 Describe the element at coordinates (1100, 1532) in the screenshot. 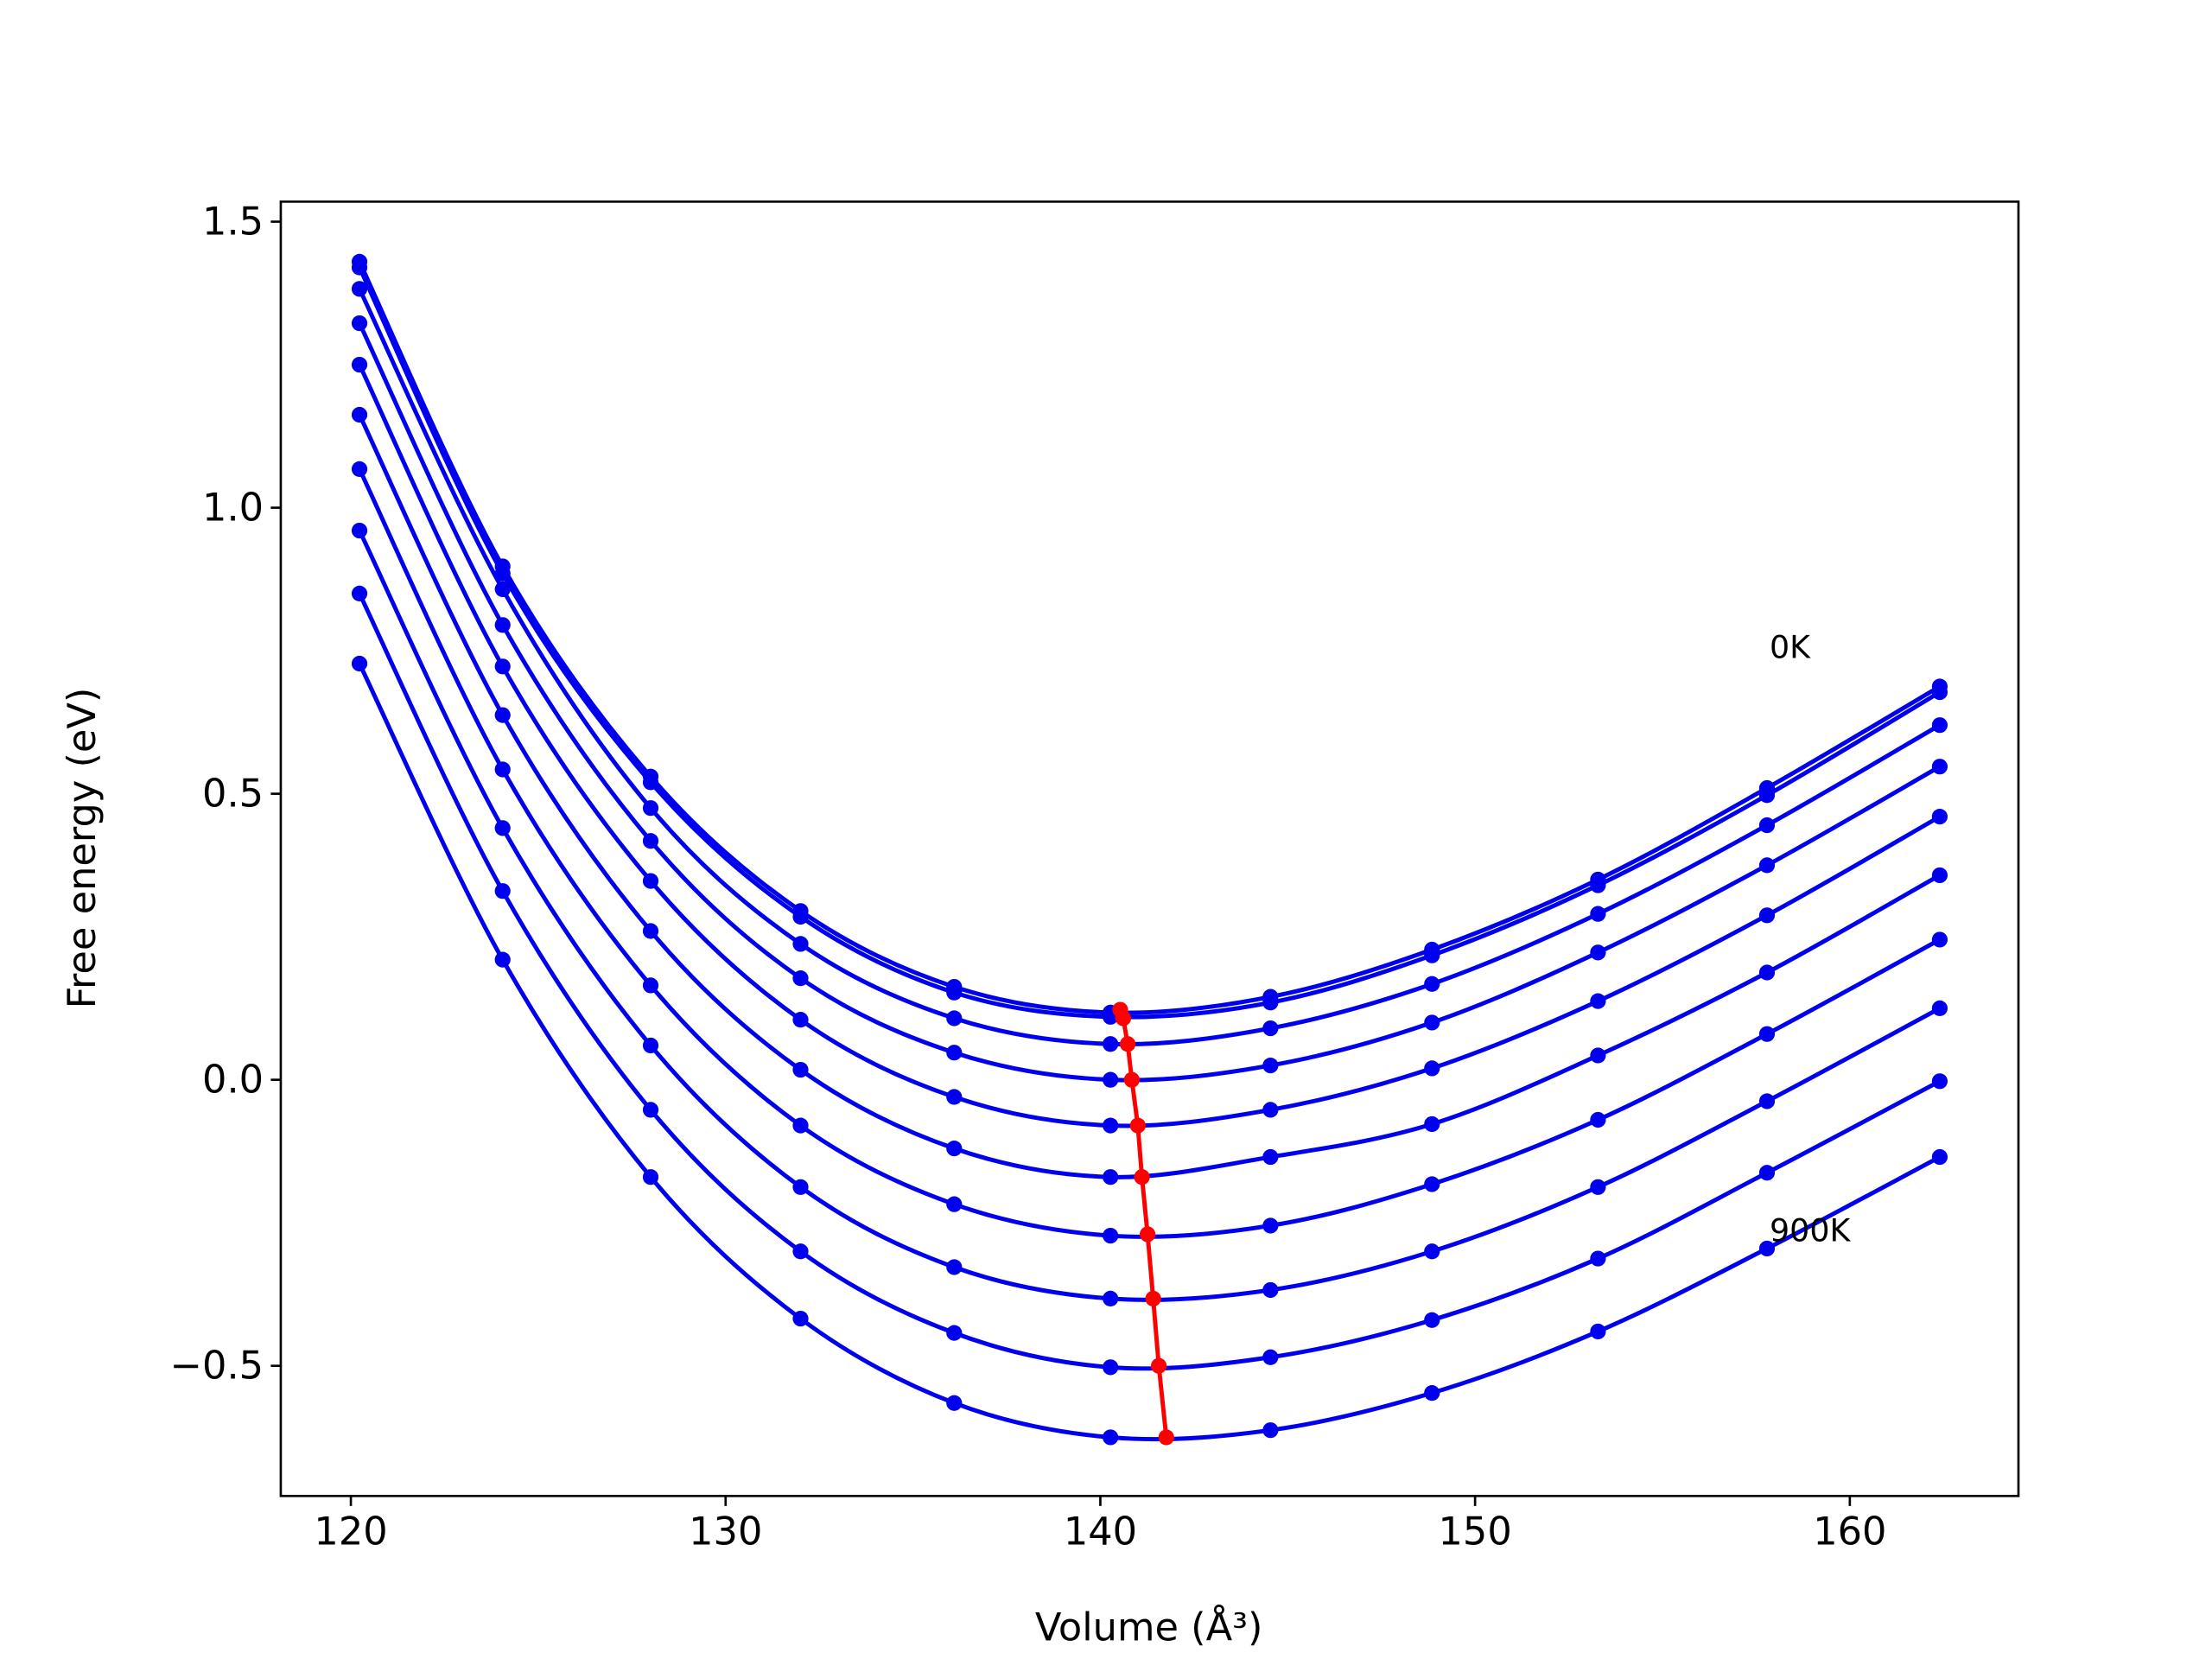

I see `x-tick-label: 140` at that location.